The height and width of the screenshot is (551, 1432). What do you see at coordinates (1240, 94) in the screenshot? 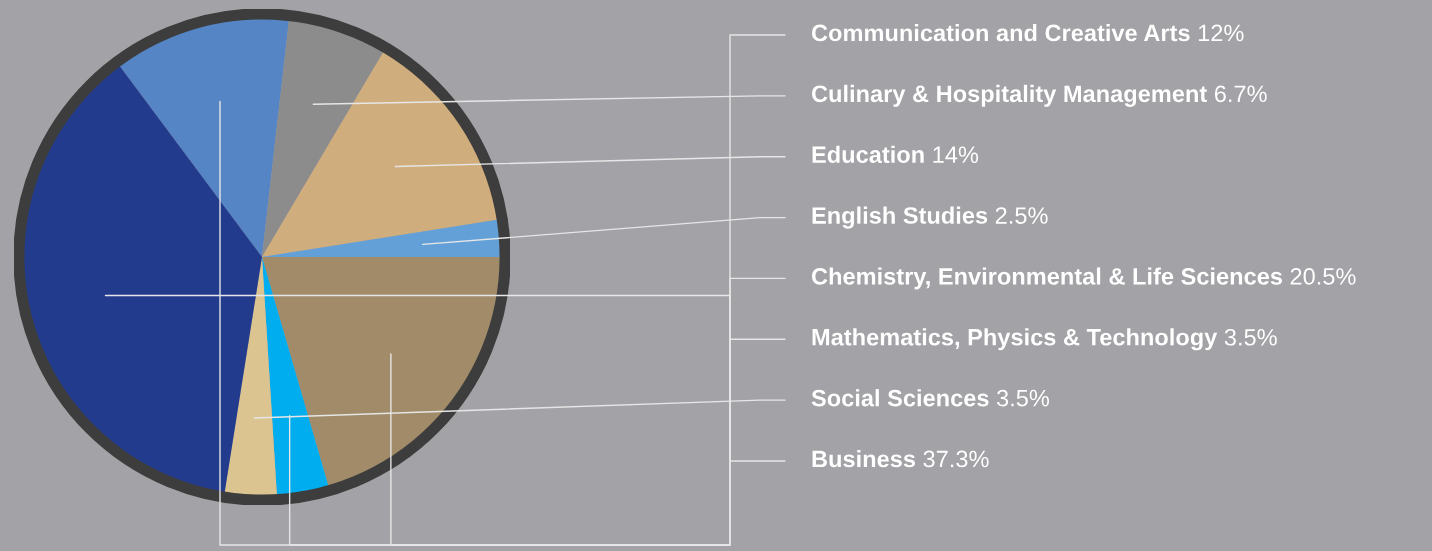
I see `data-label: 6.7%` at bounding box center [1240, 94].